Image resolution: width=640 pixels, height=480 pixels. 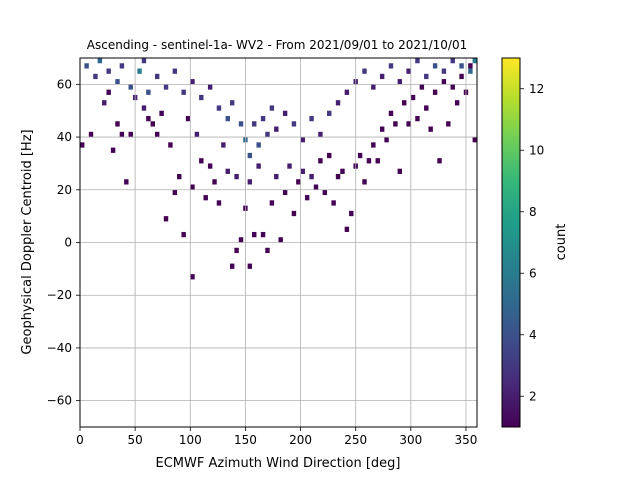 I want to click on colorbar-tick-label: 4, so click(x=533, y=335).